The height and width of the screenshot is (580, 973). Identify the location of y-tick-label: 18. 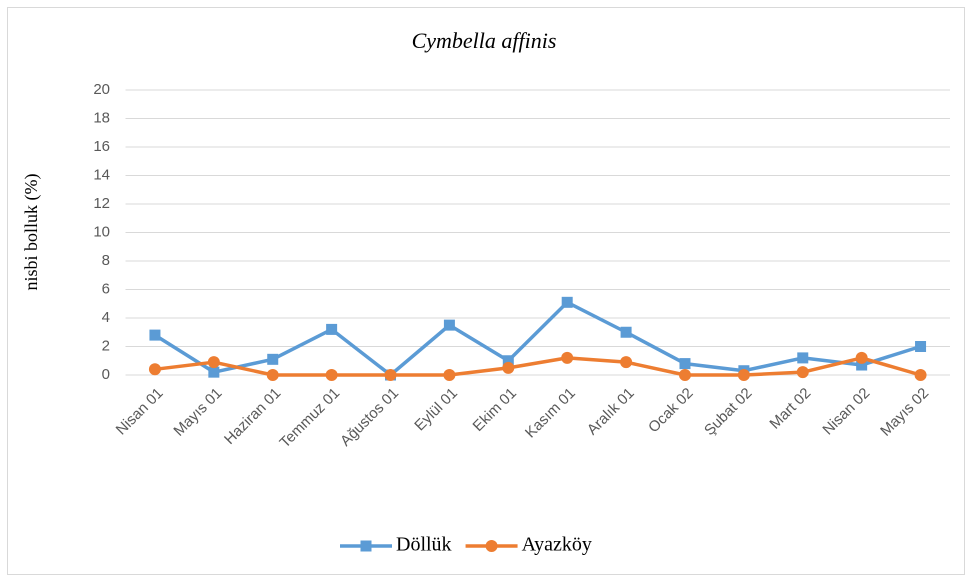
(101, 117).